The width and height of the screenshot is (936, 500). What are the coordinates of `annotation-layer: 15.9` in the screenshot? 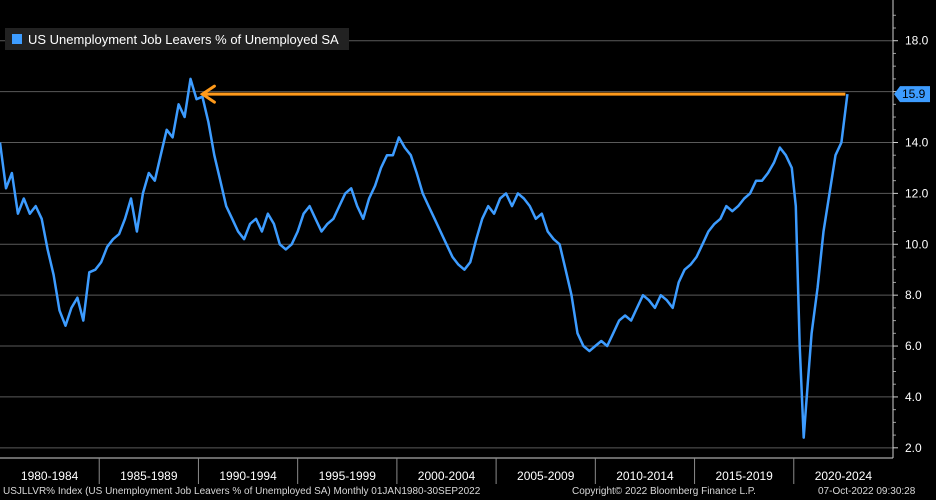 It's located at (564, 94).